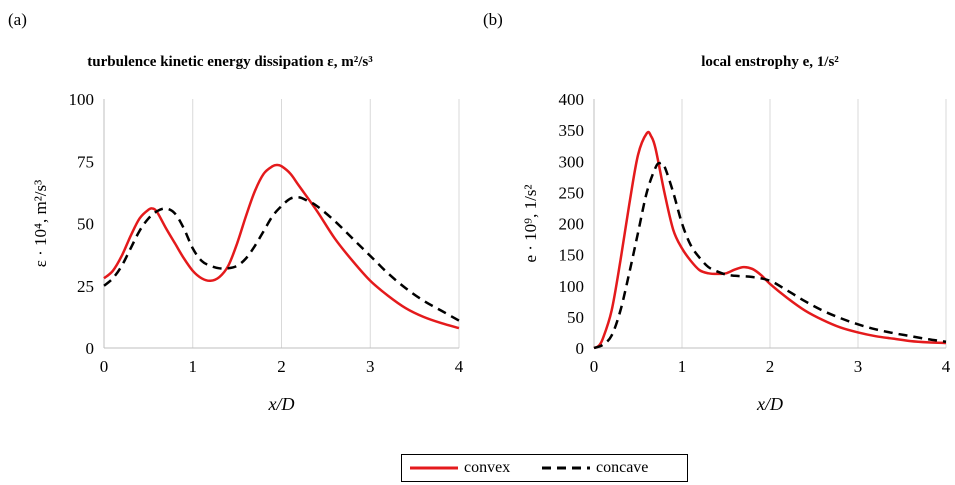 The height and width of the screenshot is (485, 955). Describe the element at coordinates (572, 161) in the screenshot. I see `y-tick-b-300: 300` at that location.